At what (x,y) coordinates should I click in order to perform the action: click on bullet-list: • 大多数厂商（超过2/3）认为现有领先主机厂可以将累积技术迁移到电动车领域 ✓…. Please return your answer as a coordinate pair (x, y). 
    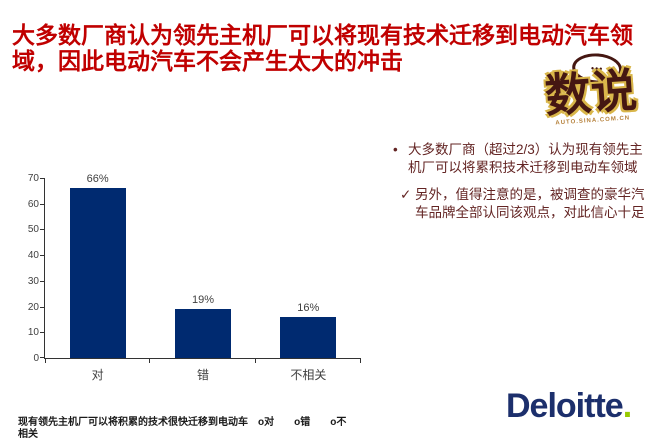
    Looking at the image, I should click on (524, 181).